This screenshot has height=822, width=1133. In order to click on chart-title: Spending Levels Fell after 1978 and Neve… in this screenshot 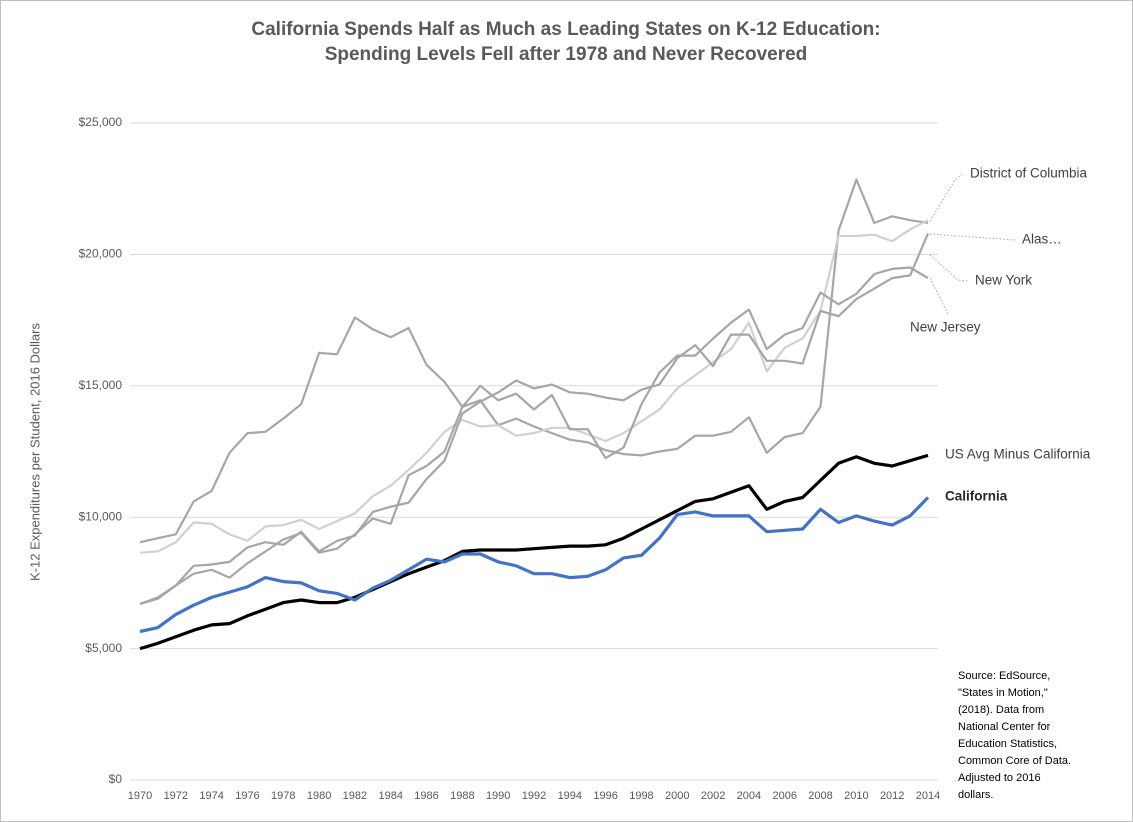, I will do `click(566, 54)`.